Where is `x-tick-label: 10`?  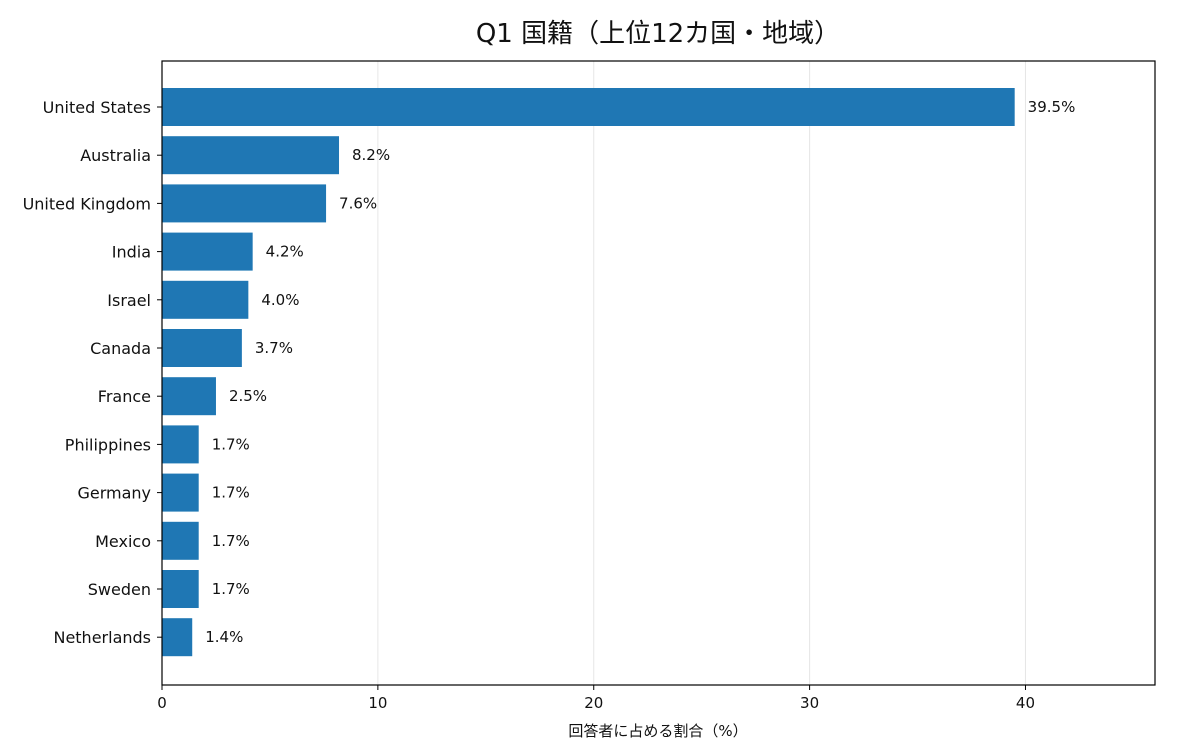
x-tick-label: 10 is located at coordinates (377, 703).